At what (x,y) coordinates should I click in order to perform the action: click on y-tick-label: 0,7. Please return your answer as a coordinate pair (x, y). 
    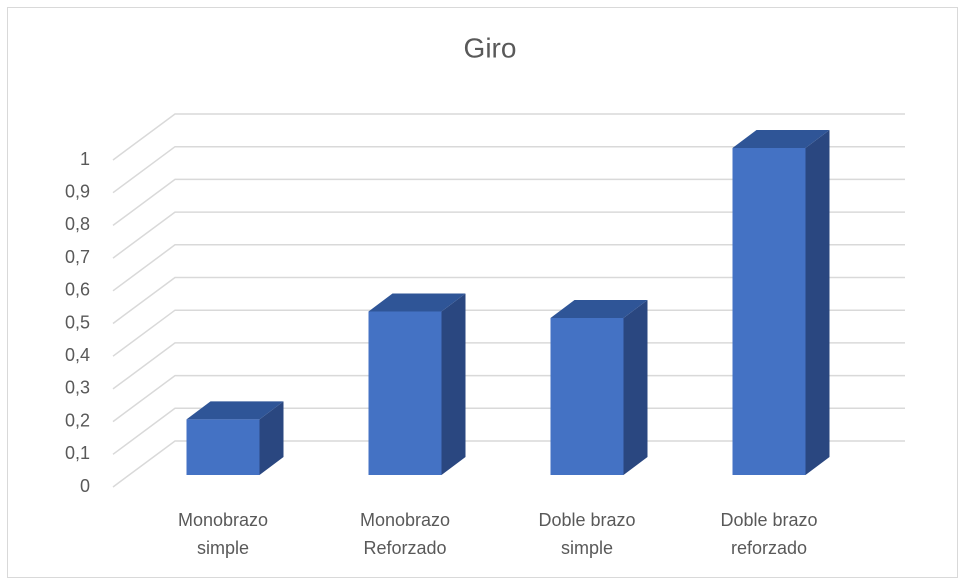
    Looking at the image, I should click on (77, 257).